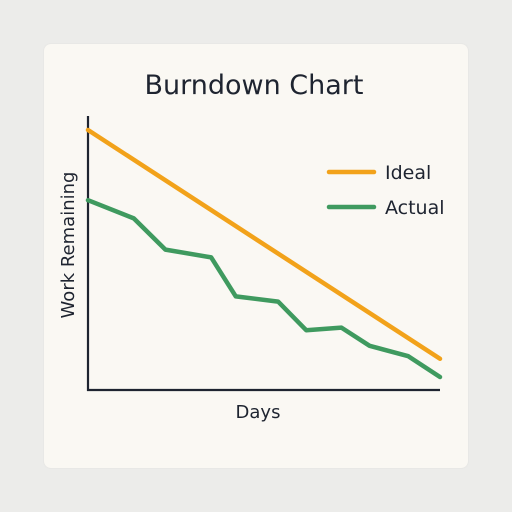  Describe the element at coordinates (415, 208) in the screenshot. I see `legend-label-actual: Actual` at that location.